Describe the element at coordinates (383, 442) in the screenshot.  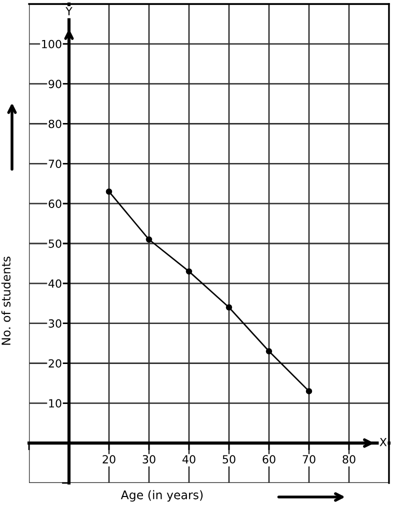
I see `annotation: X` at that location.